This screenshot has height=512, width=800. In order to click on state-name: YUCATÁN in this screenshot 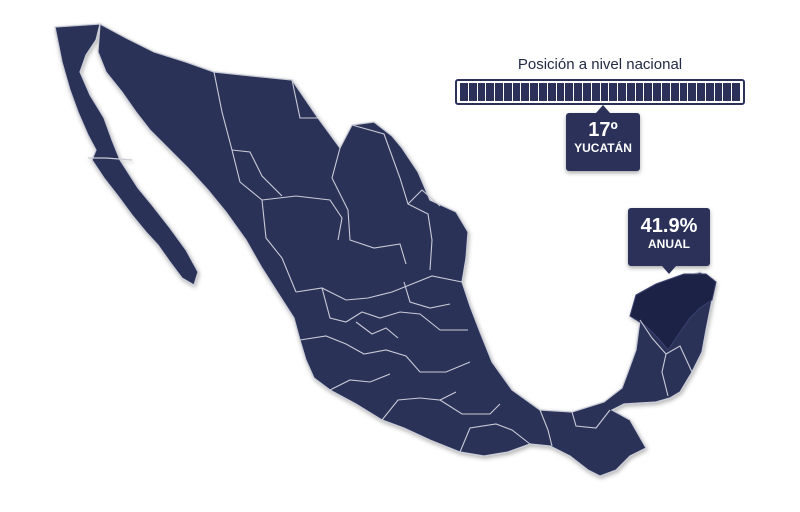, I will do `click(603, 148)`.